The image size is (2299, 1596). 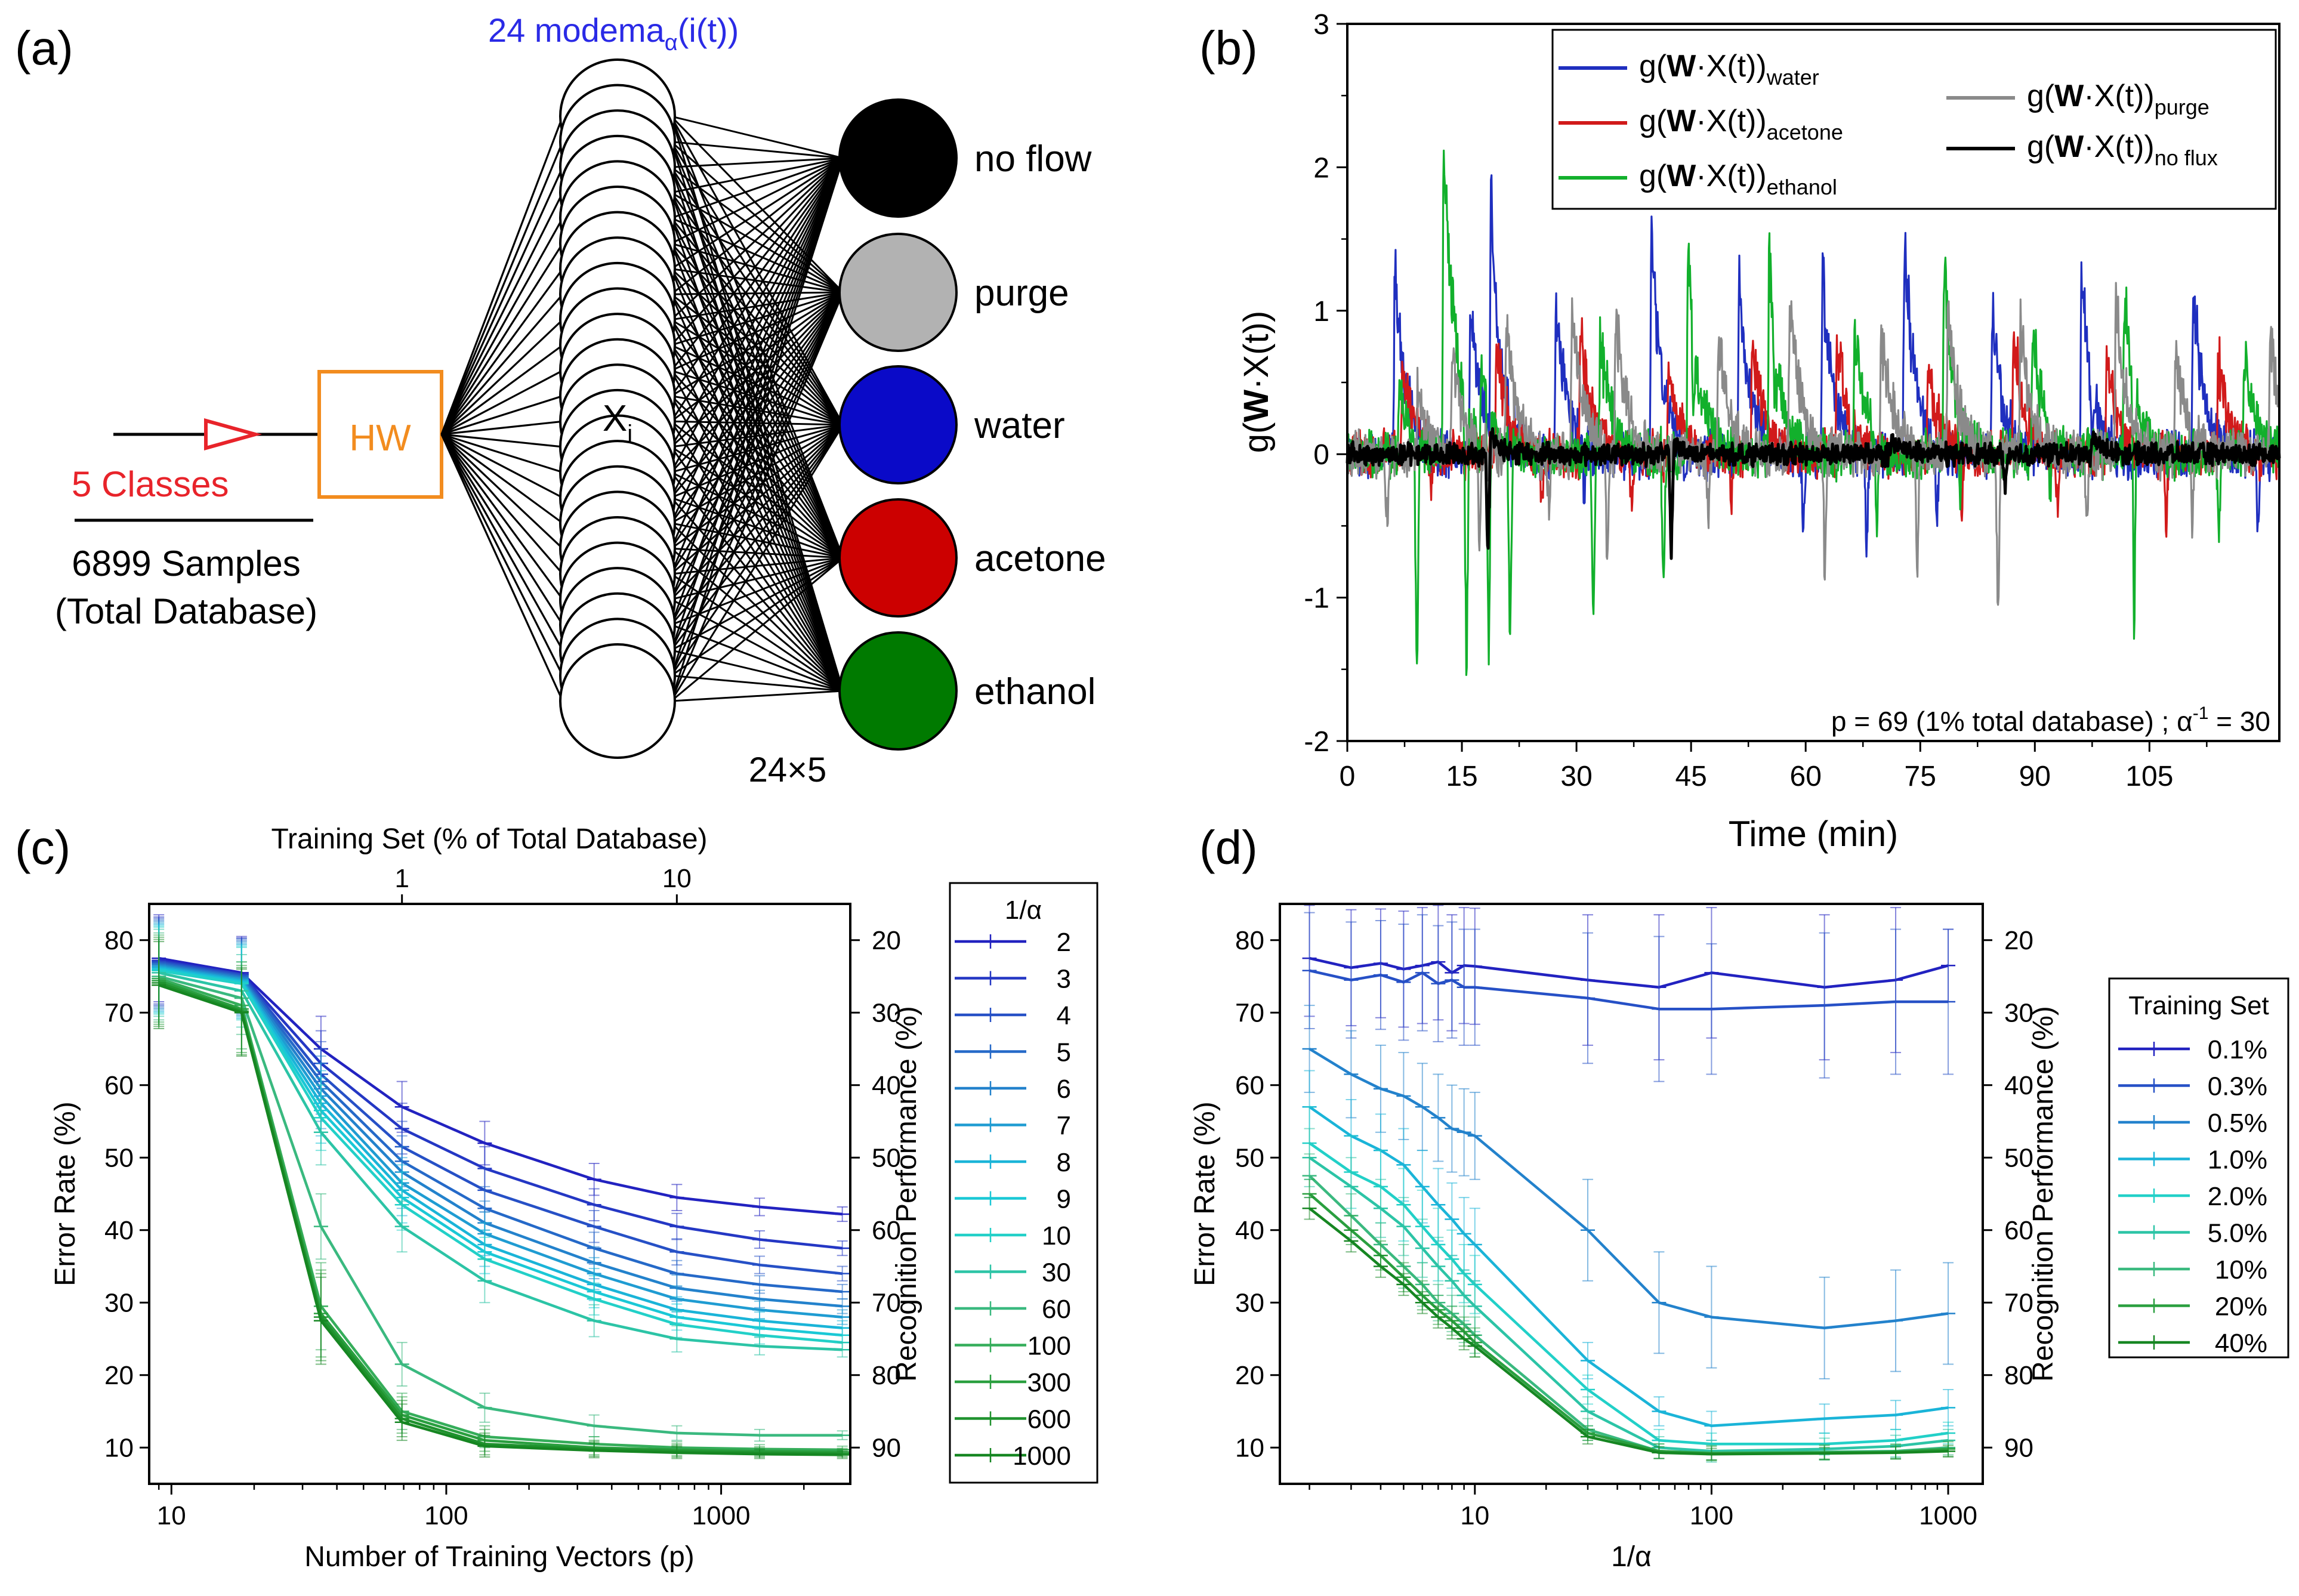 What do you see at coordinates (1321, 25) in the screenshot?
I see `y-tick-label: 3` at bounding box center [1321, 25].